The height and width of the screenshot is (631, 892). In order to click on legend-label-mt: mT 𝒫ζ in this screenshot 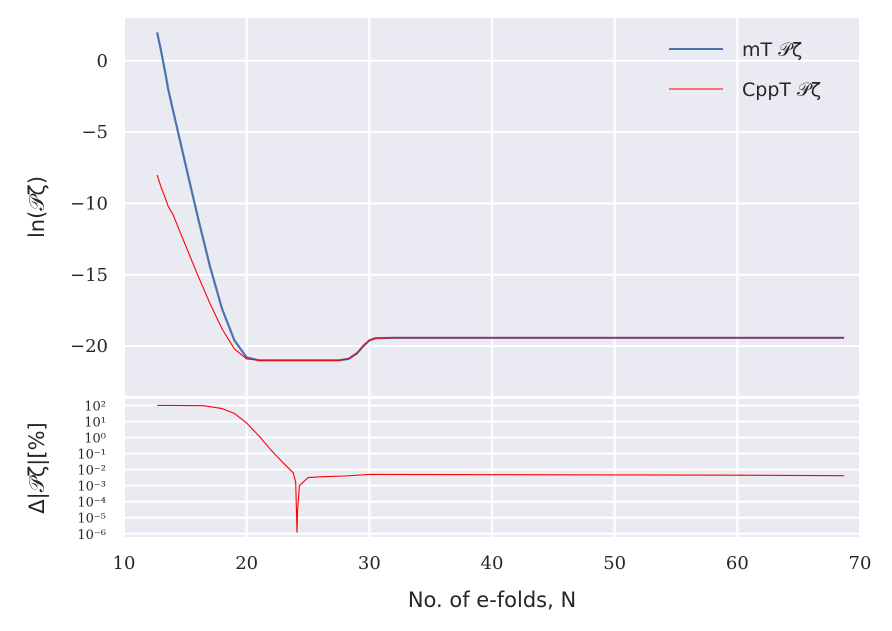, I will do `click(772, 50)`.